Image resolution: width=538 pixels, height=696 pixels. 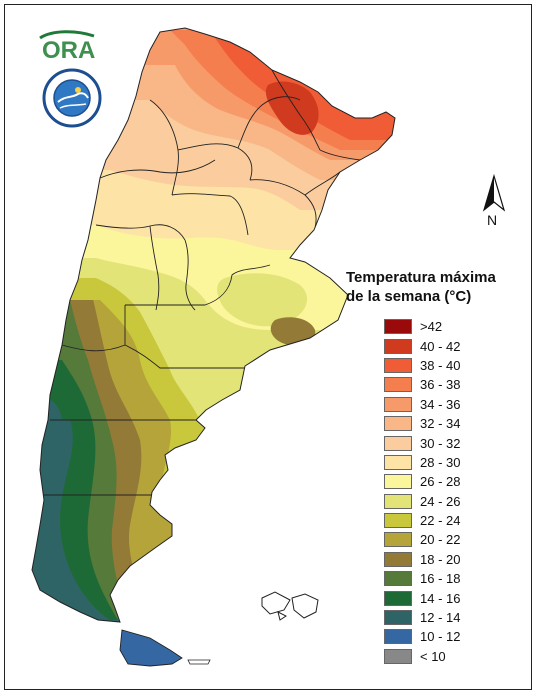 I want to click on legend-title: Temperatura máxima de la semana (°C), so click(x=436, y=287).